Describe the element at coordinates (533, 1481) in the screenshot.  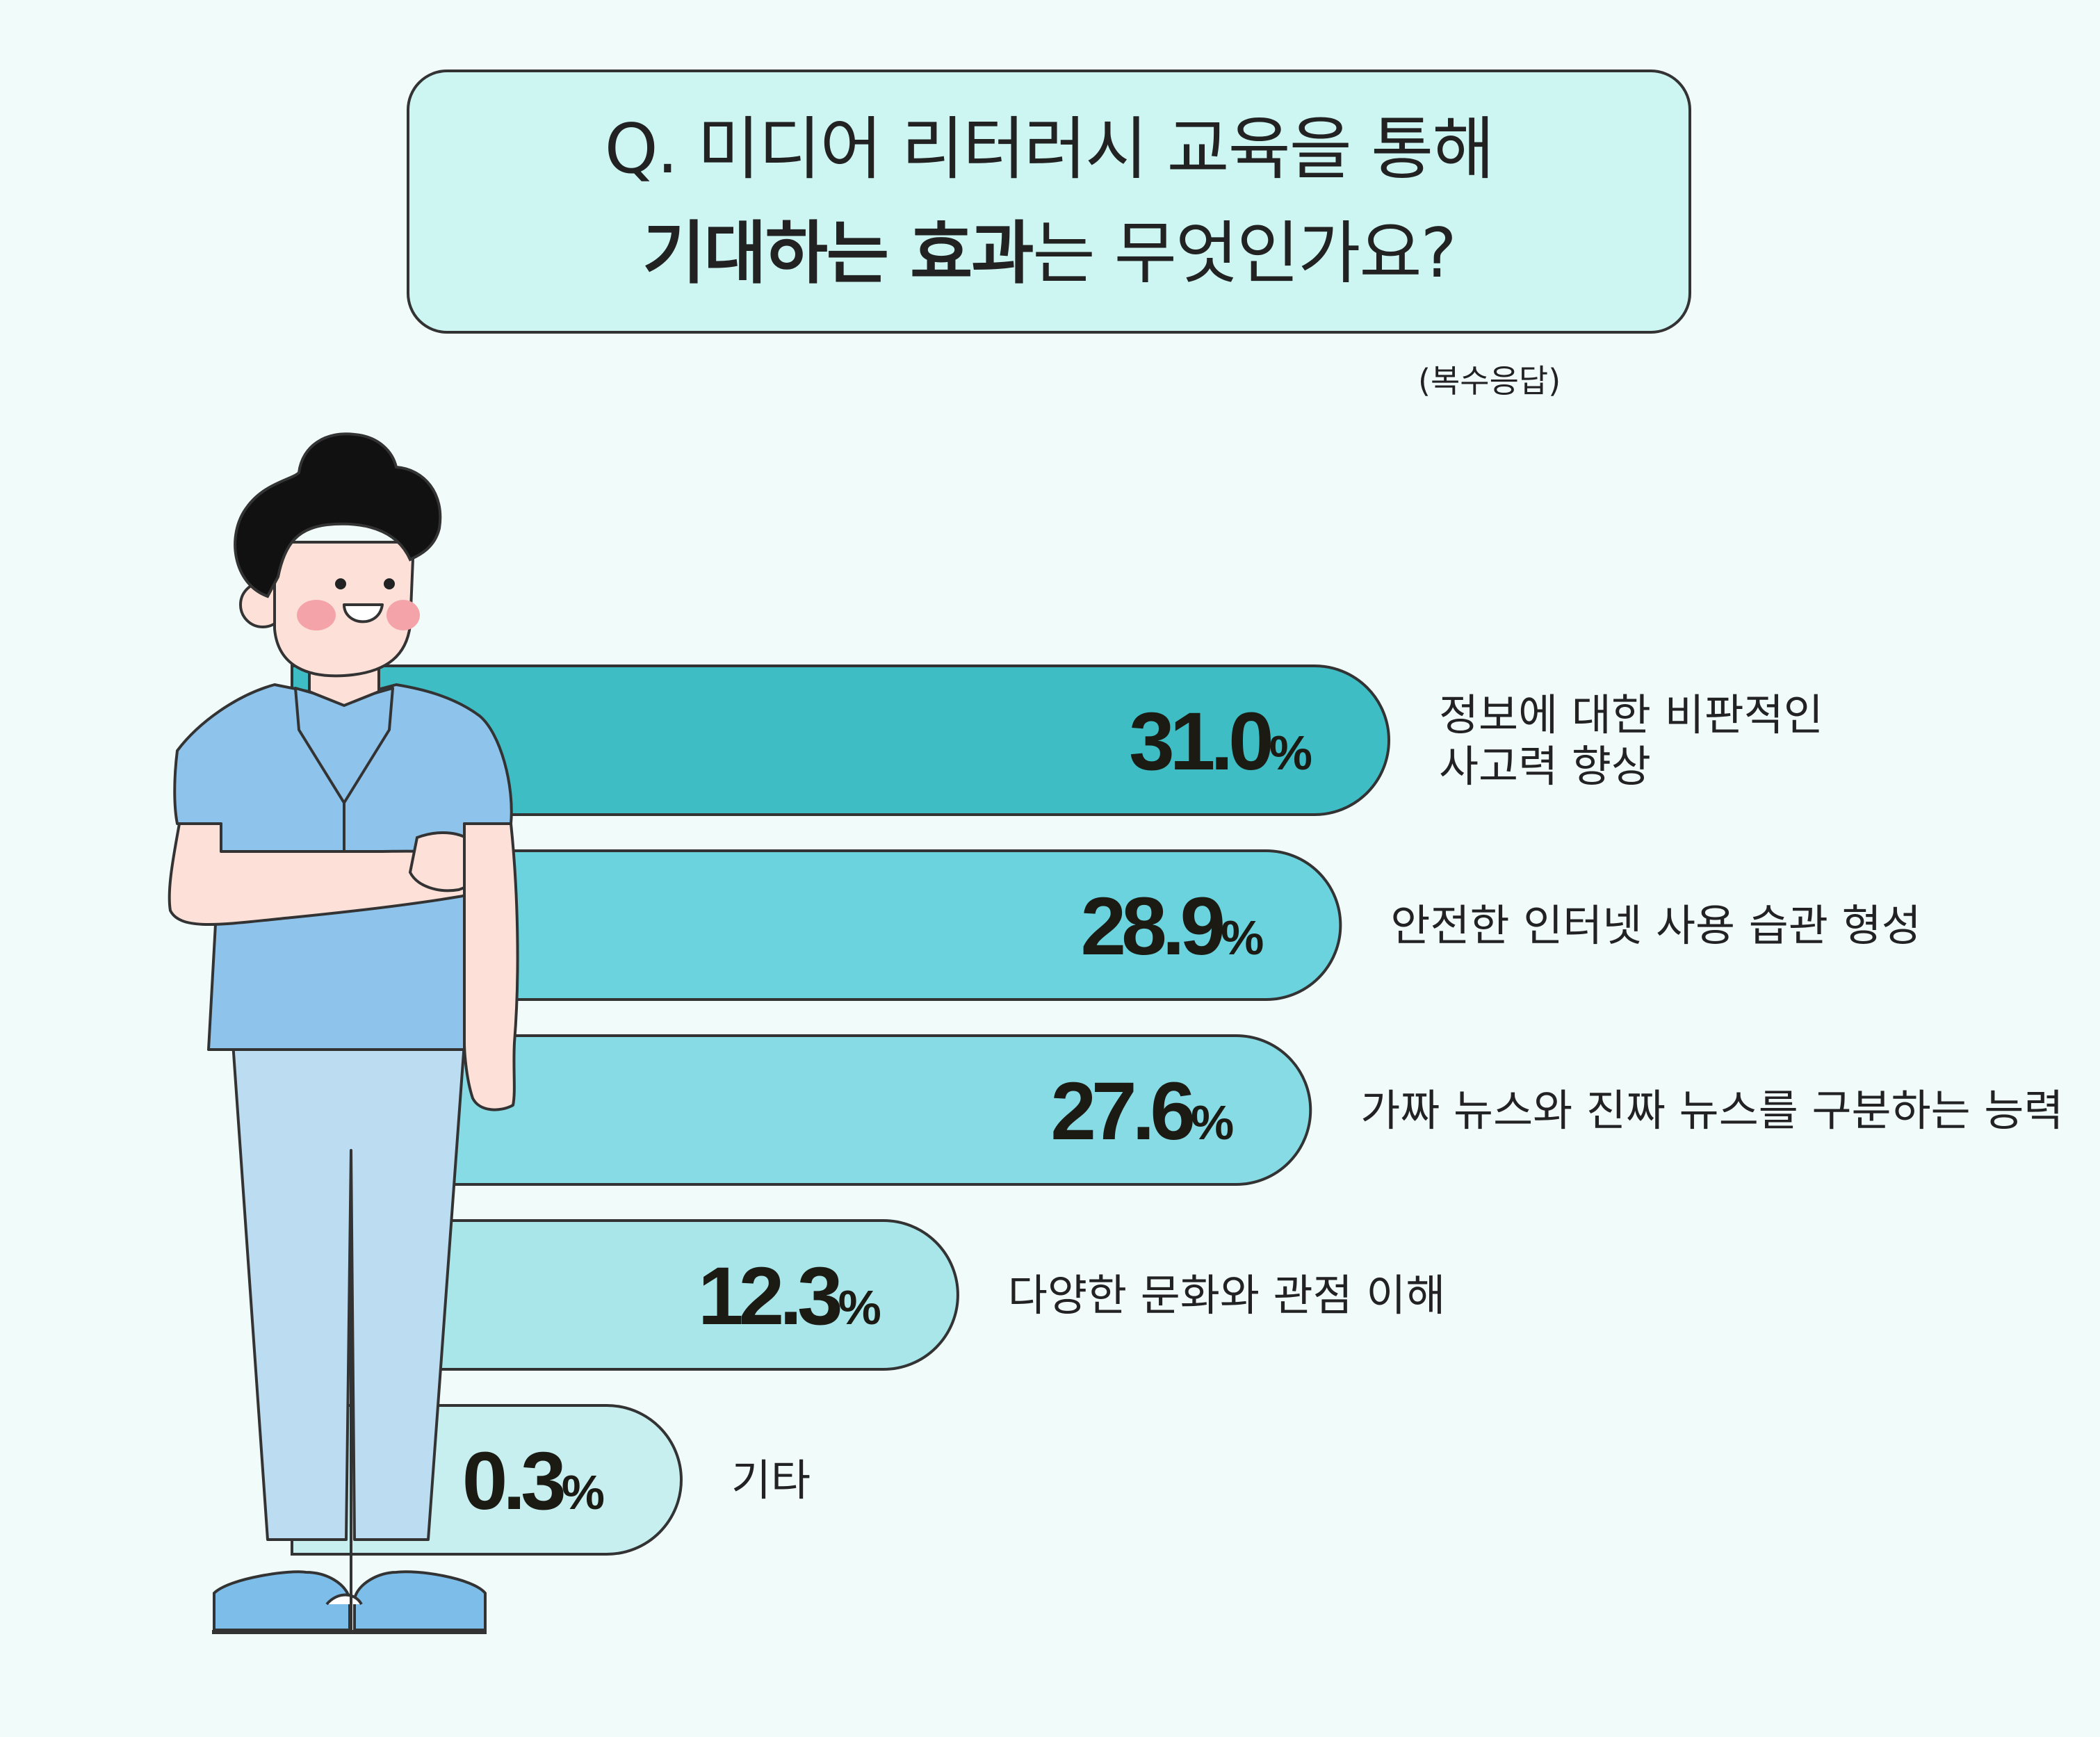
I see `value-label-5: 0.3%` at that location.